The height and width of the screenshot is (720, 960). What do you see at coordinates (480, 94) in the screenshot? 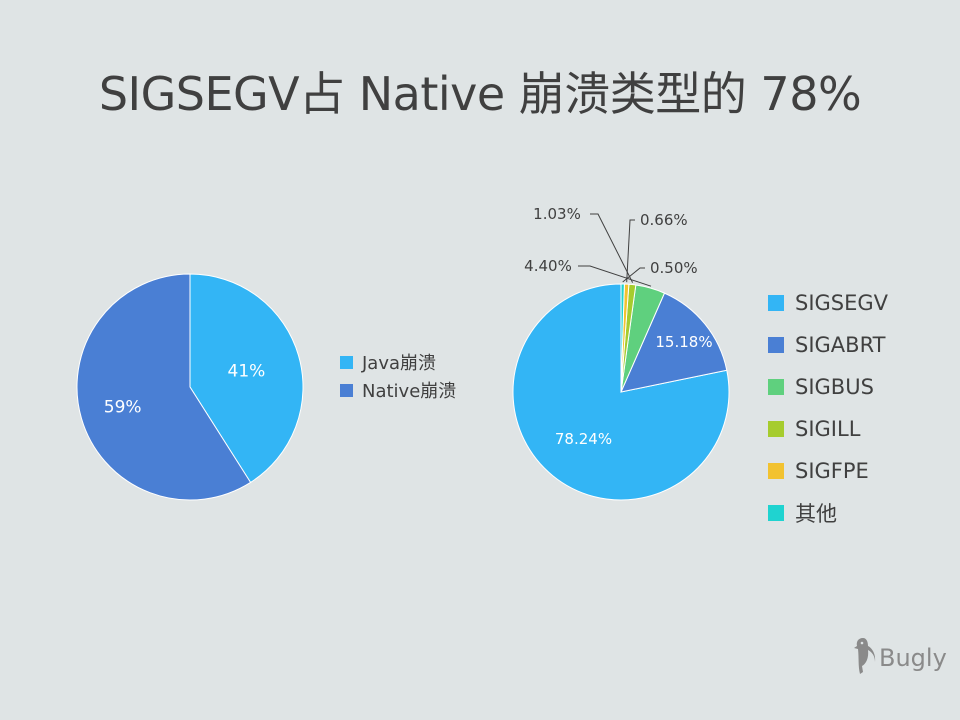
I see `slide-title: SIGSEGV占 Native 崩溃类型的 78%` at bounding box center [480, 94].